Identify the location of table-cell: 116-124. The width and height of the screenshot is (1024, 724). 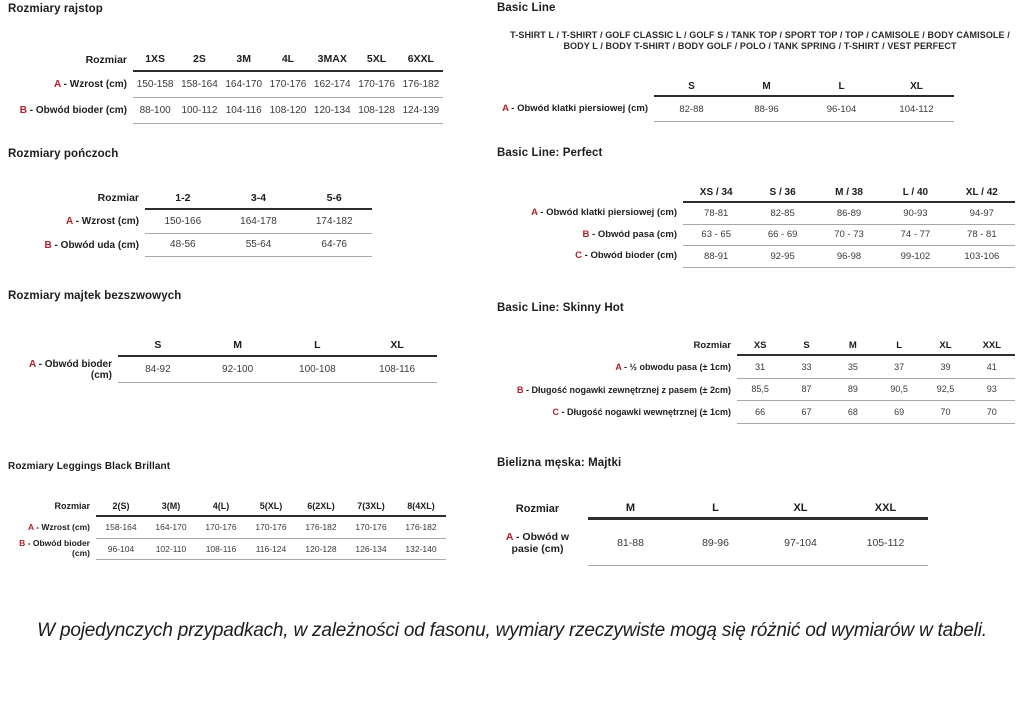
(271, 548).